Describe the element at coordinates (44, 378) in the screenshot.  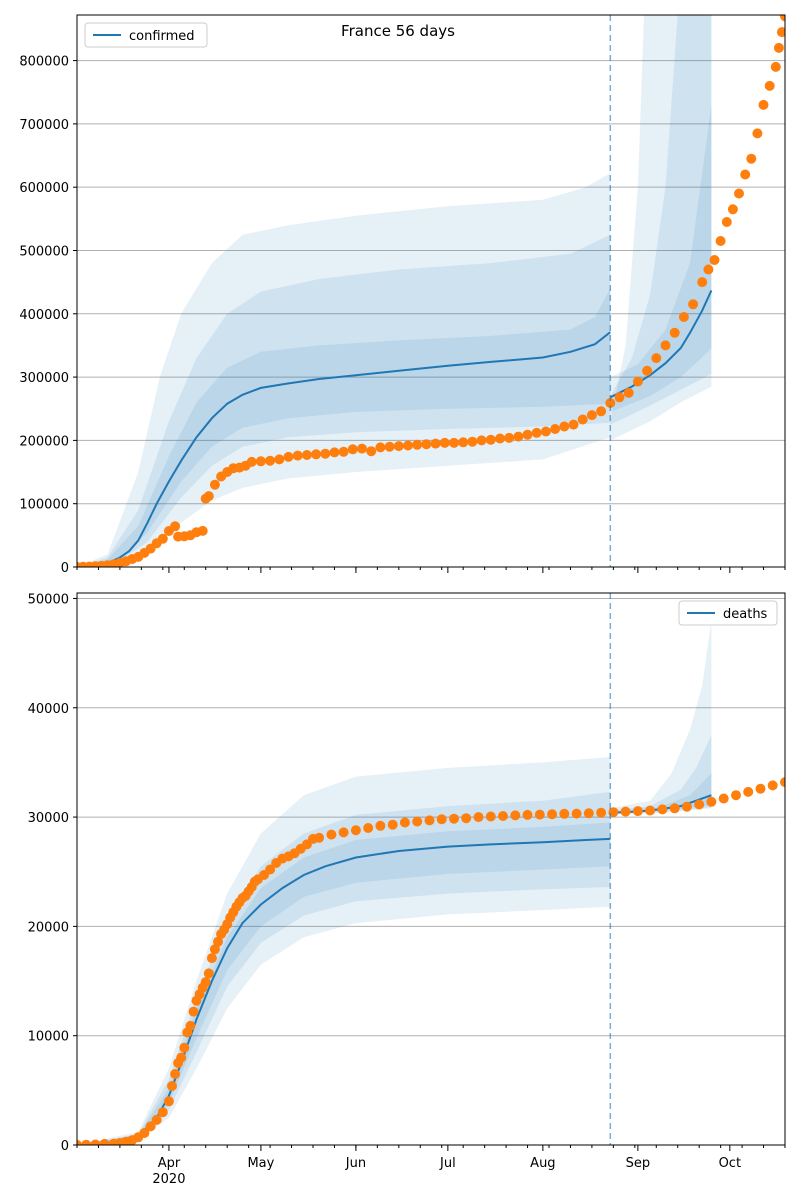
I see `y-tick-label: 300000` at that location.